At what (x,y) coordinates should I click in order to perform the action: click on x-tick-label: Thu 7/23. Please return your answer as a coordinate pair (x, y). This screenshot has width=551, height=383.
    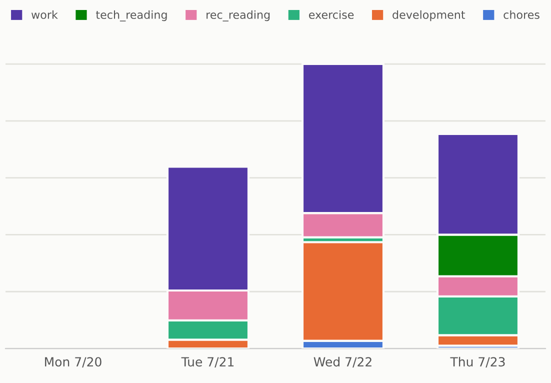
    Looking at the image, I should click on (477, 362).